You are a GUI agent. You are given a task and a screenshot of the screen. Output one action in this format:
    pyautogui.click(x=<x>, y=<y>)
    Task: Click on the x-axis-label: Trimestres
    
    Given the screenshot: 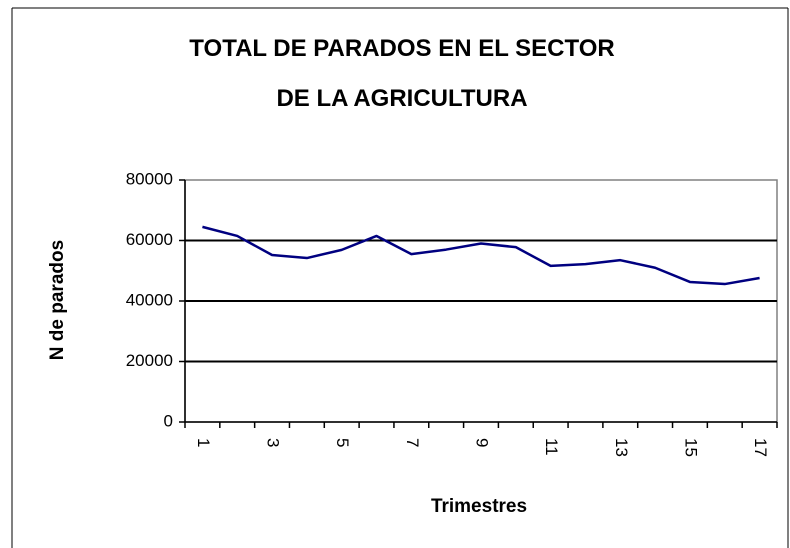 What is the action you would take?
    pyautogui.click(x=479, y=506)
    